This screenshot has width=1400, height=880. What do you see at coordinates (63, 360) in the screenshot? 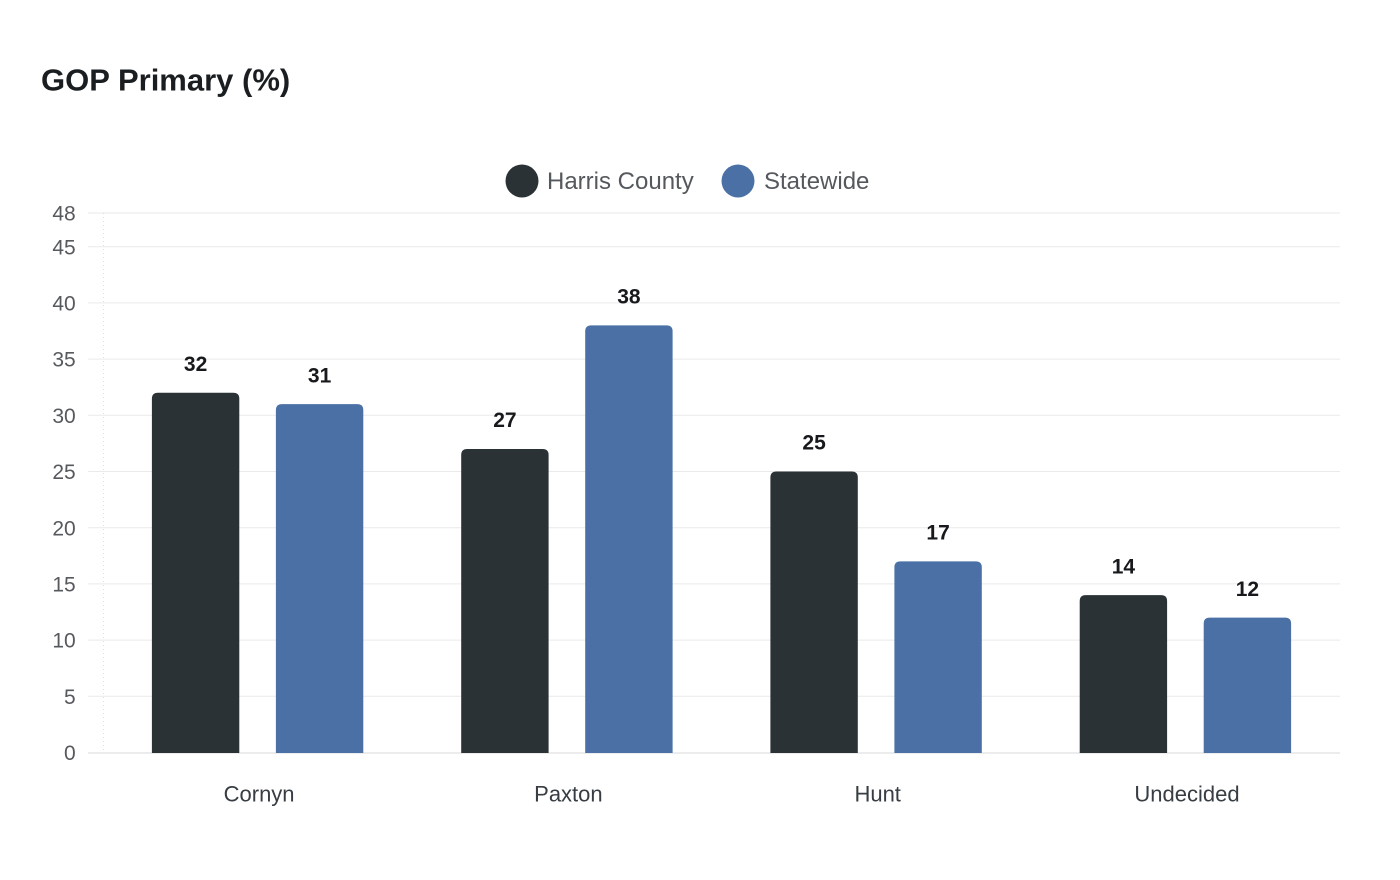
I see `svg-text: 35` at bounding box center [63, 360].